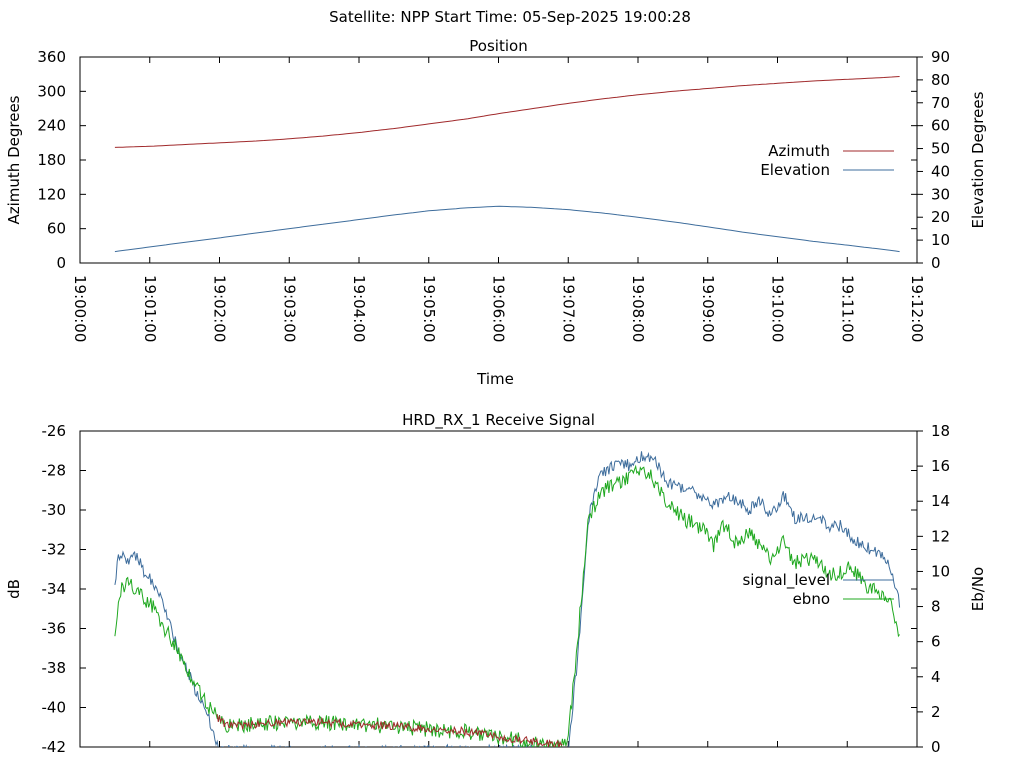 The image size is (1024, 768). I want to click on y-tick-label: 360, so click(51, 57).